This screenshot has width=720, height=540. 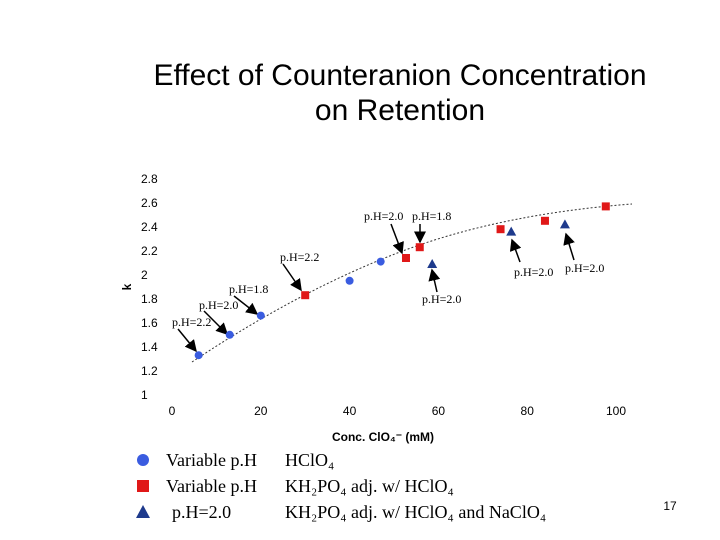 What do you see at coordinates (616, 411) in the screenshot?
I see `x-tick-label: 100` at bounding box center [616, 411].